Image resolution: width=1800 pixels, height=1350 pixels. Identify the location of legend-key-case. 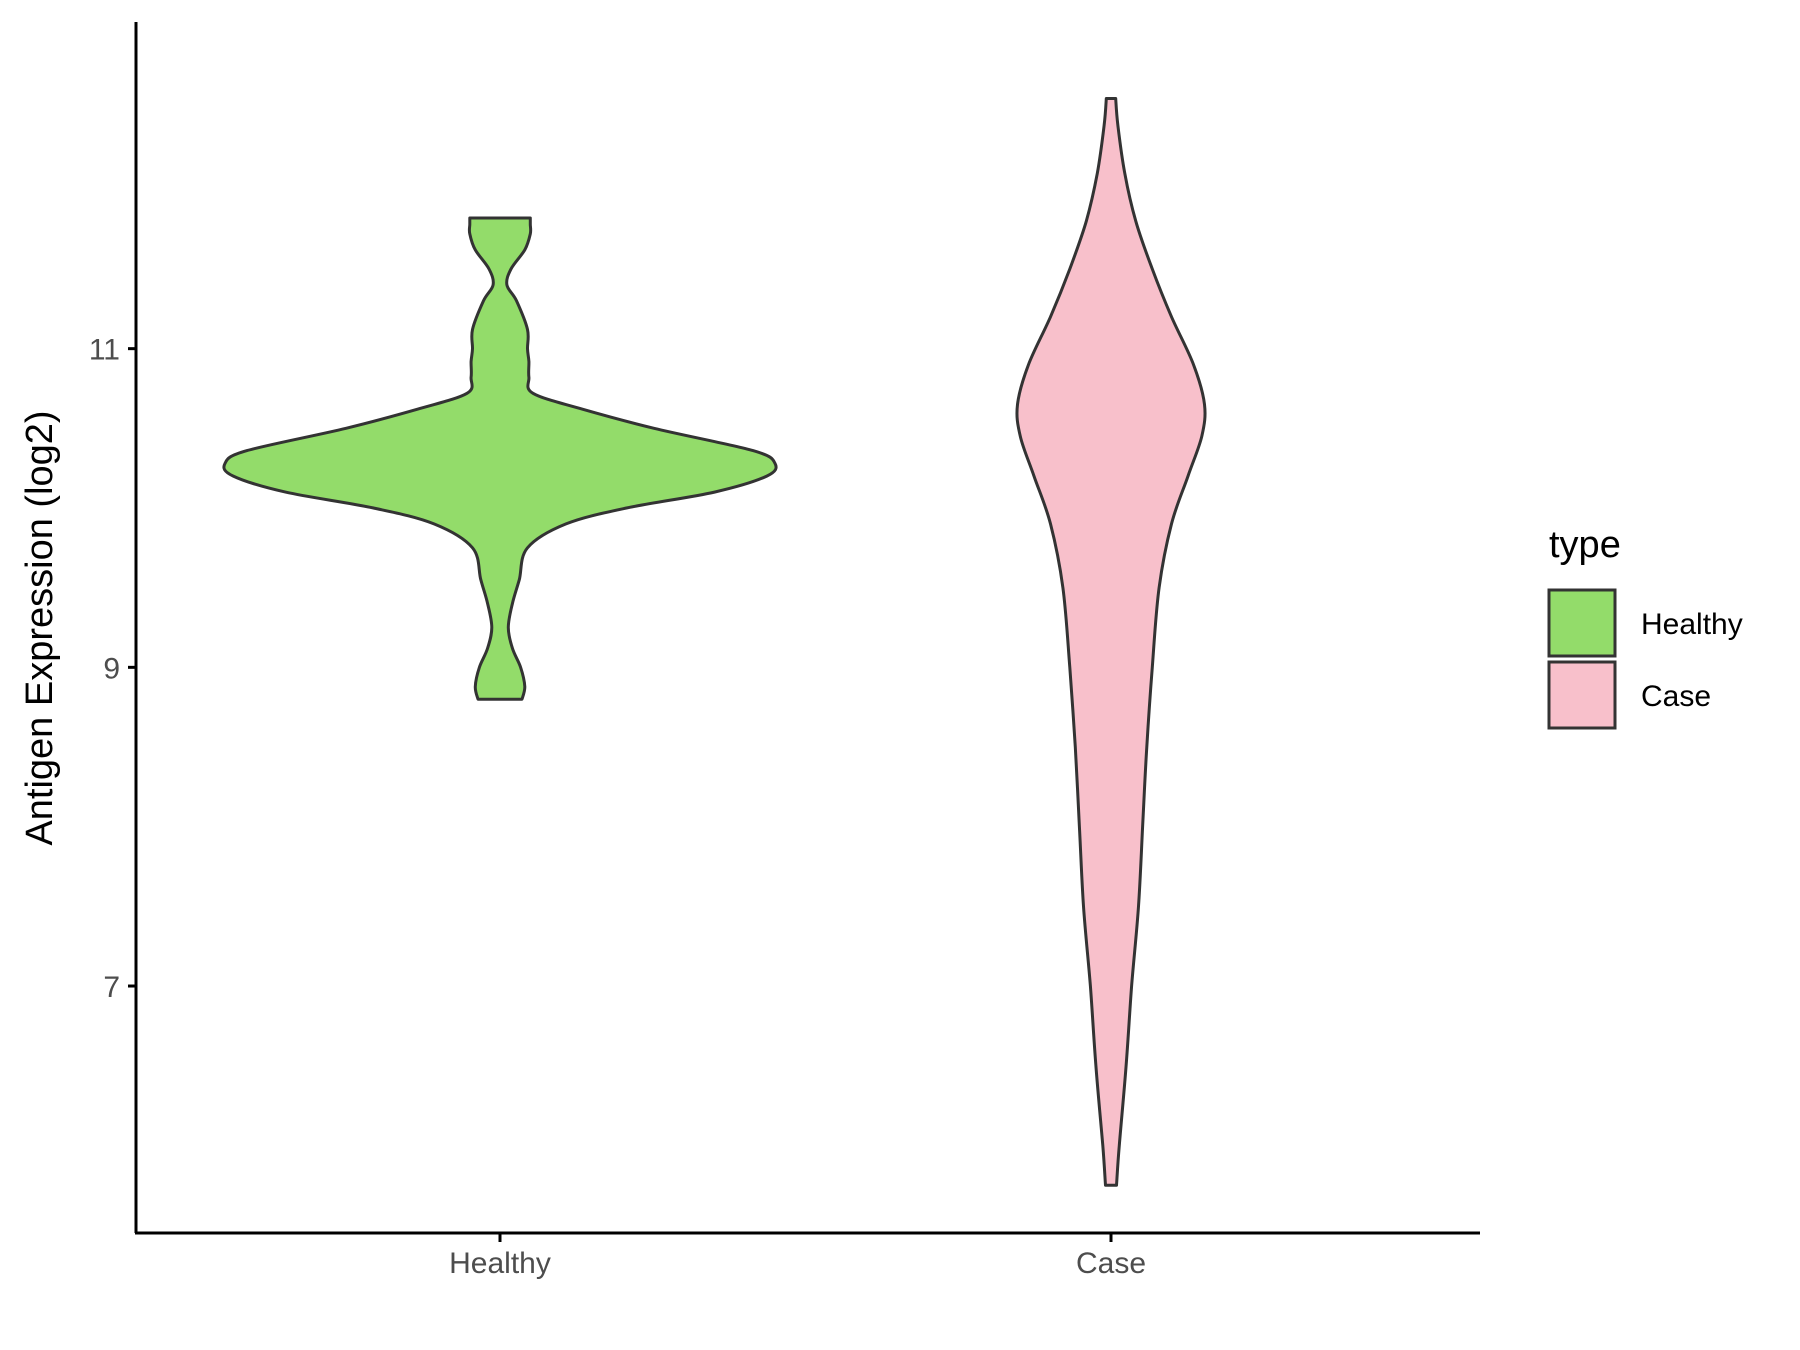
(1582, 695).